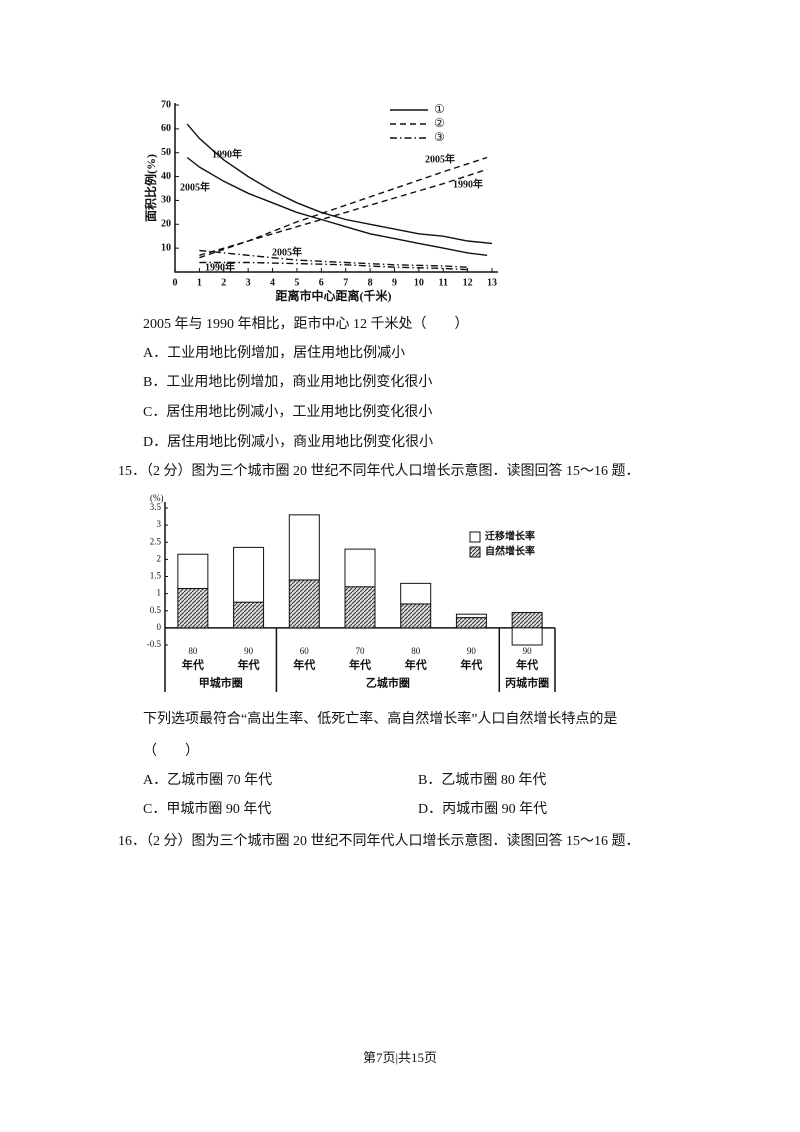  What do you see at coordinates (154, 644) in the screenshot?
I see `y-tick-label: -0.5` at bounding box center [154, 644].